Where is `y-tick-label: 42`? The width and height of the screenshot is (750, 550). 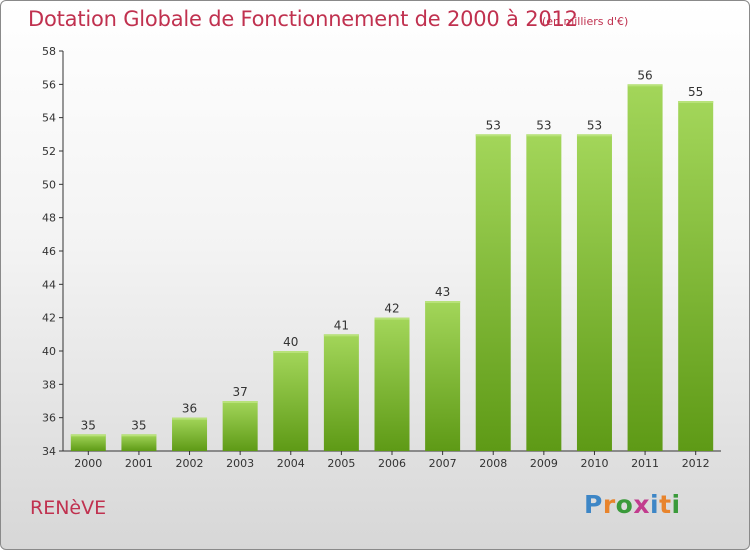
y-tick-label: 42 is located at coordinates (49, 318).